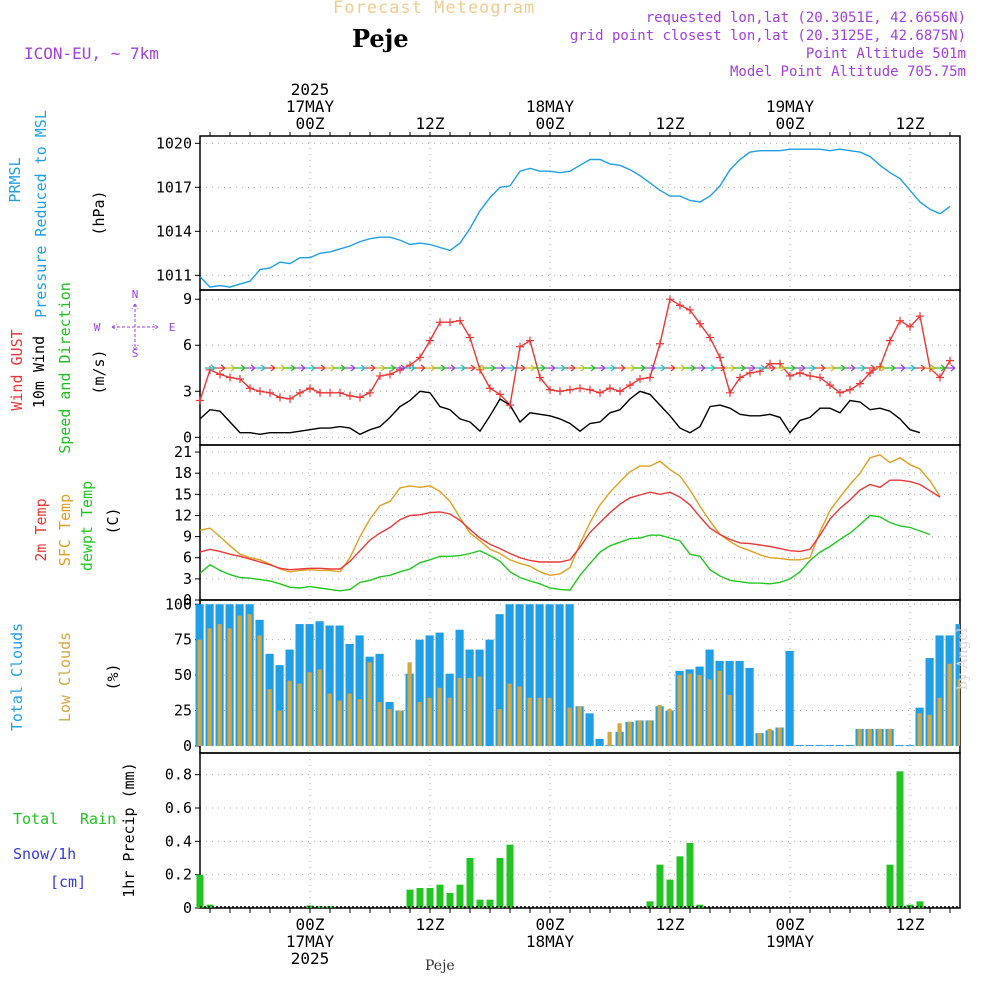  I want to click on precip-snow-unit: [cm], so click(68, 882).